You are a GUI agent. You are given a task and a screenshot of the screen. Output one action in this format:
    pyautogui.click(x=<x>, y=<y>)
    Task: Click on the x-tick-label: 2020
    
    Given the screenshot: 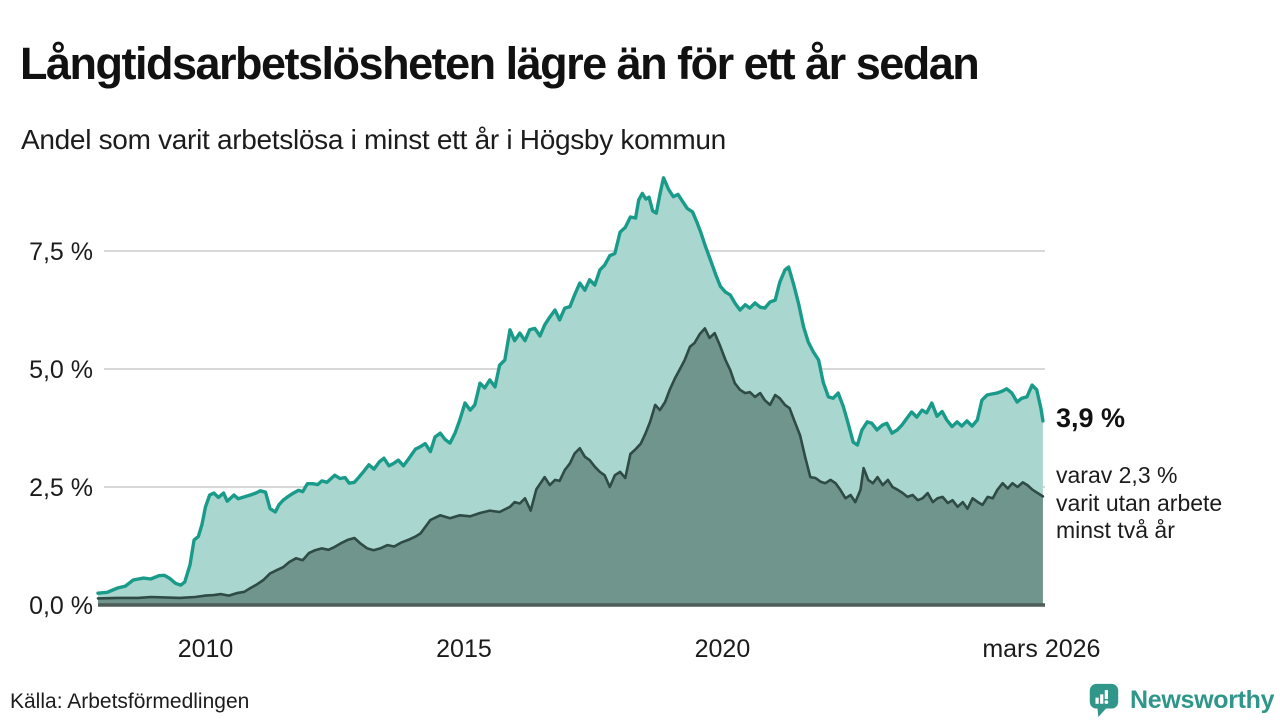 What is the action you would take?
    pyautogui.click(x=723, y=649)
    